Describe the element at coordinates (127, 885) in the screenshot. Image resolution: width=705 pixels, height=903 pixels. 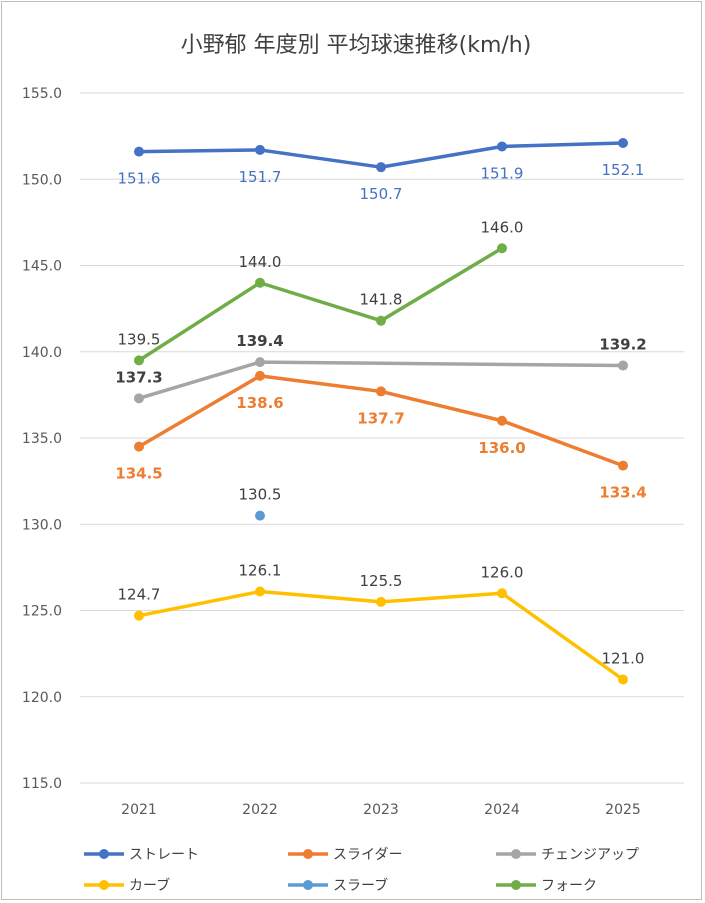
I see `legend-item: カーブ` at that location.